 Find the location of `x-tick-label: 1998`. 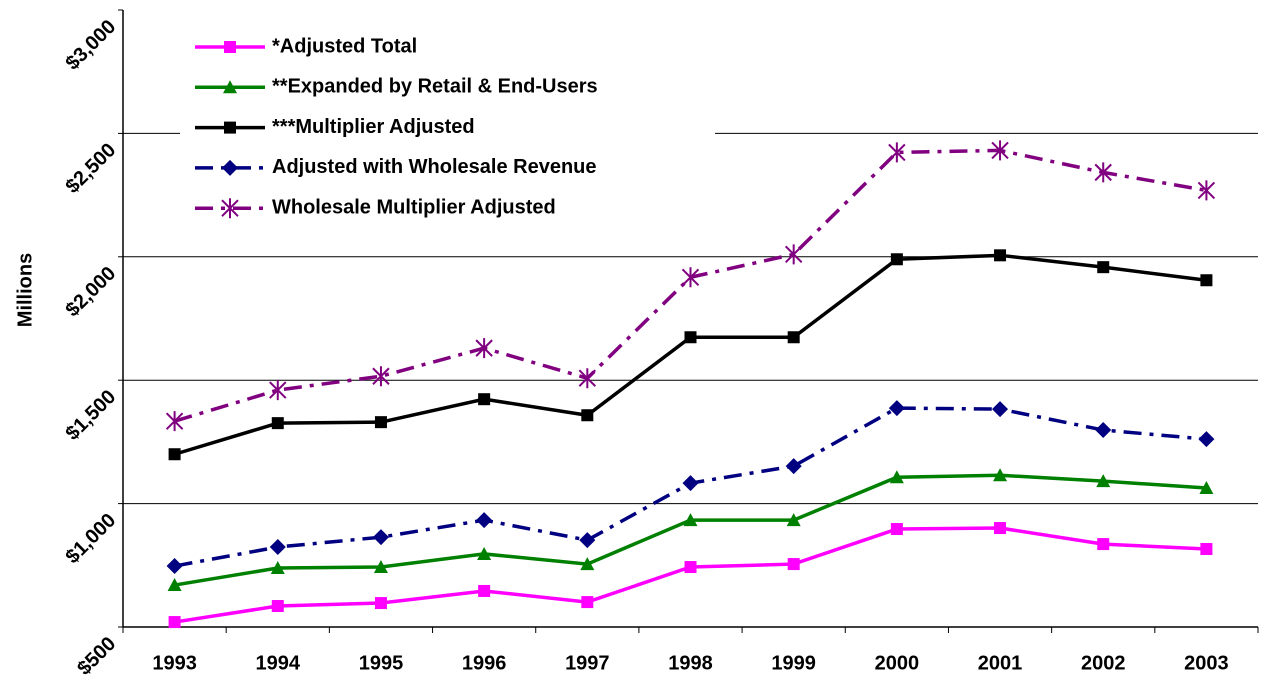

x-tick-label: 1998 is located at coordinates (690, 663).